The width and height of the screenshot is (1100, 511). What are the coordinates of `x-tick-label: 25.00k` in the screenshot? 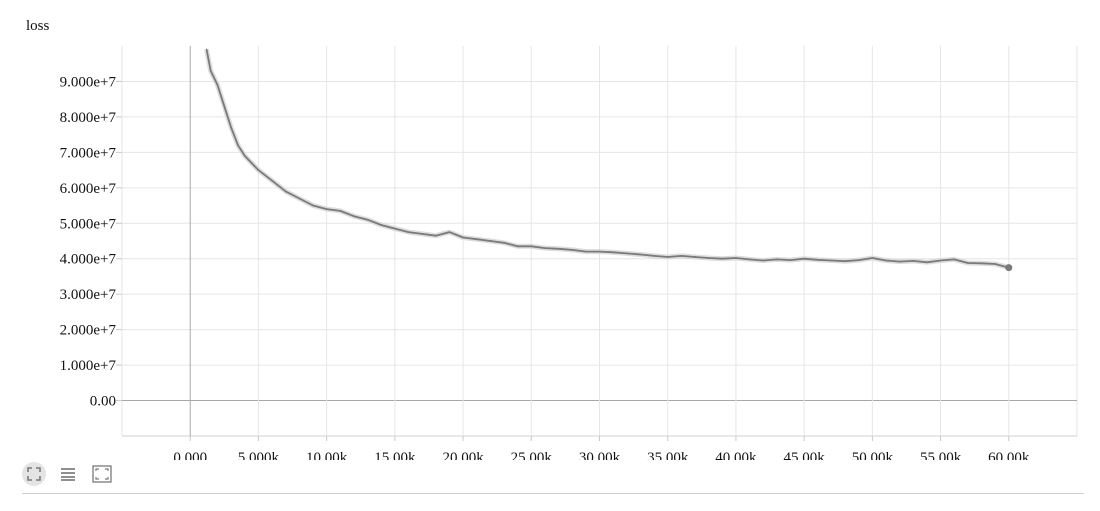 It's located at (532, 455).